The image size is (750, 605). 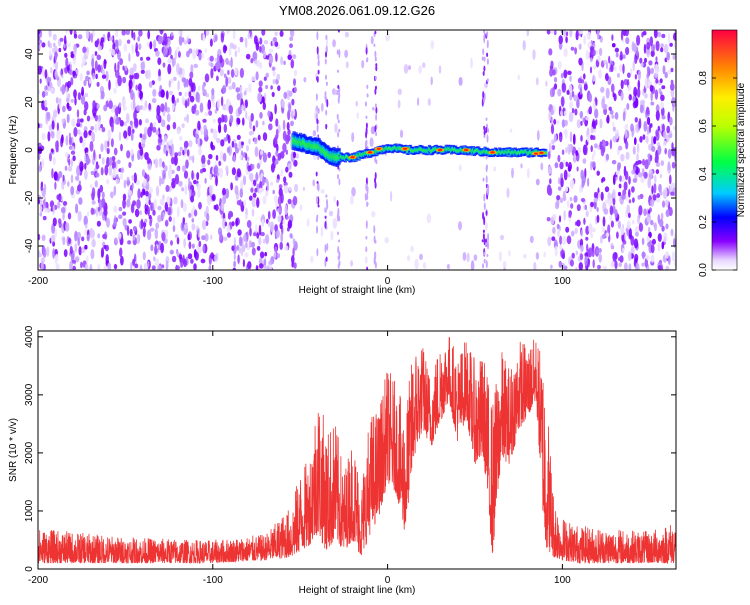 What do you see at coordinates (357, 10) in the screenshot?
I see `figure-title: YM08.2026.061.09.12.G26` at bounding box center [357, 10].